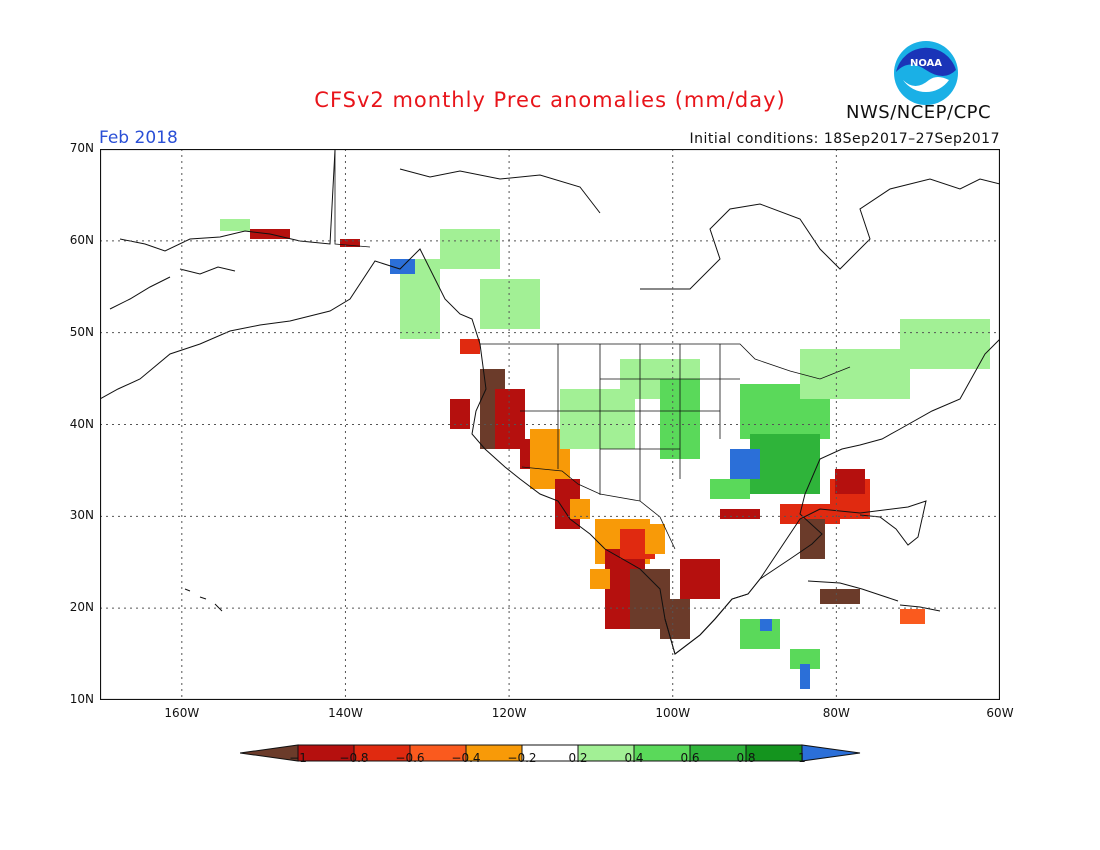  What do you see at coordinates (746, 758) in the screenshot?
I see `legend-label: 0.8` at bounding box center [746, 758].